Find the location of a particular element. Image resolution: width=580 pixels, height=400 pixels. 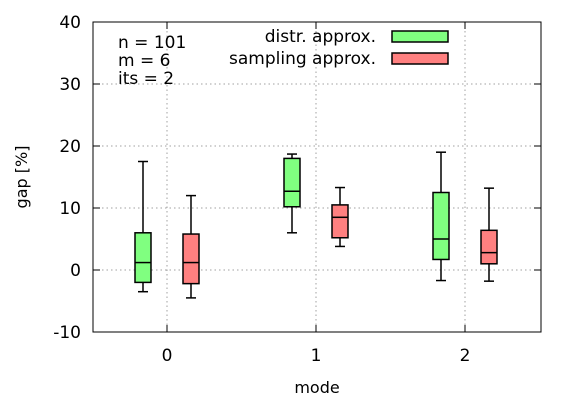

y-tick-label: 0 is located at coordinates (75, 271).